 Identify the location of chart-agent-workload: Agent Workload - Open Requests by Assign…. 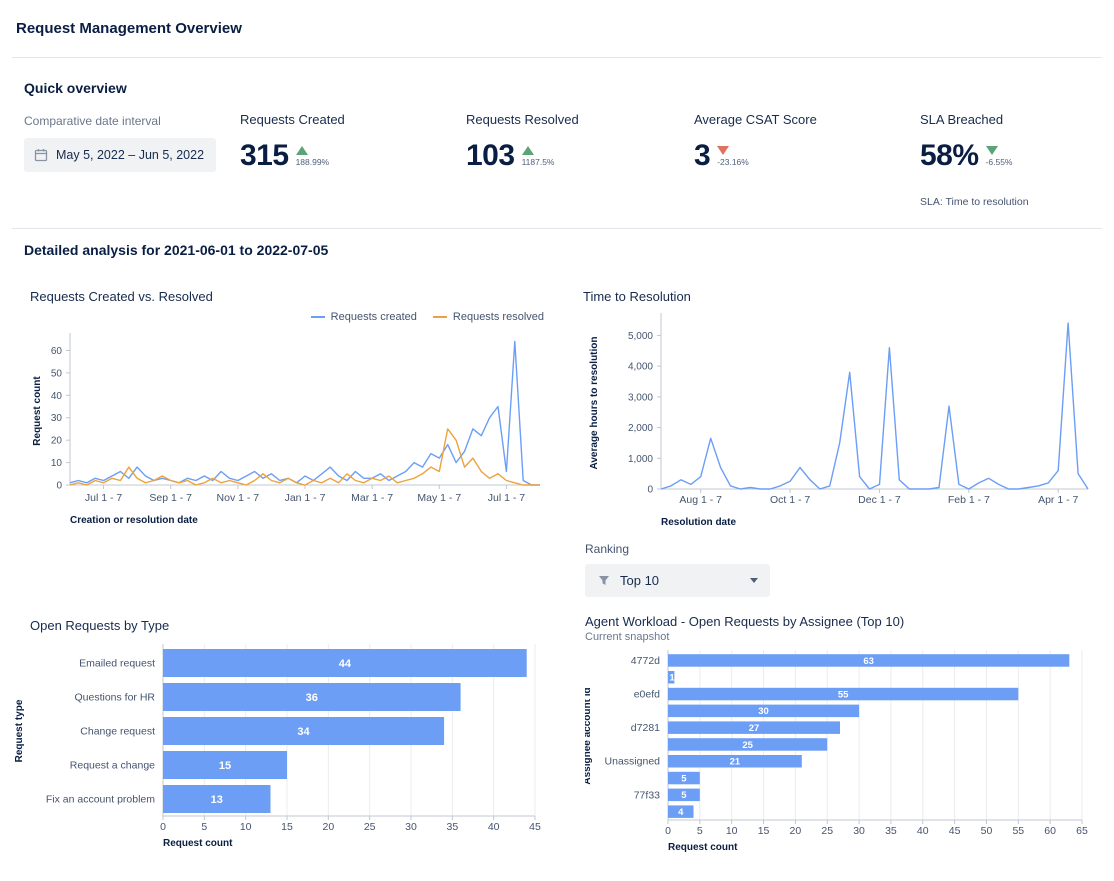
(845, 743).